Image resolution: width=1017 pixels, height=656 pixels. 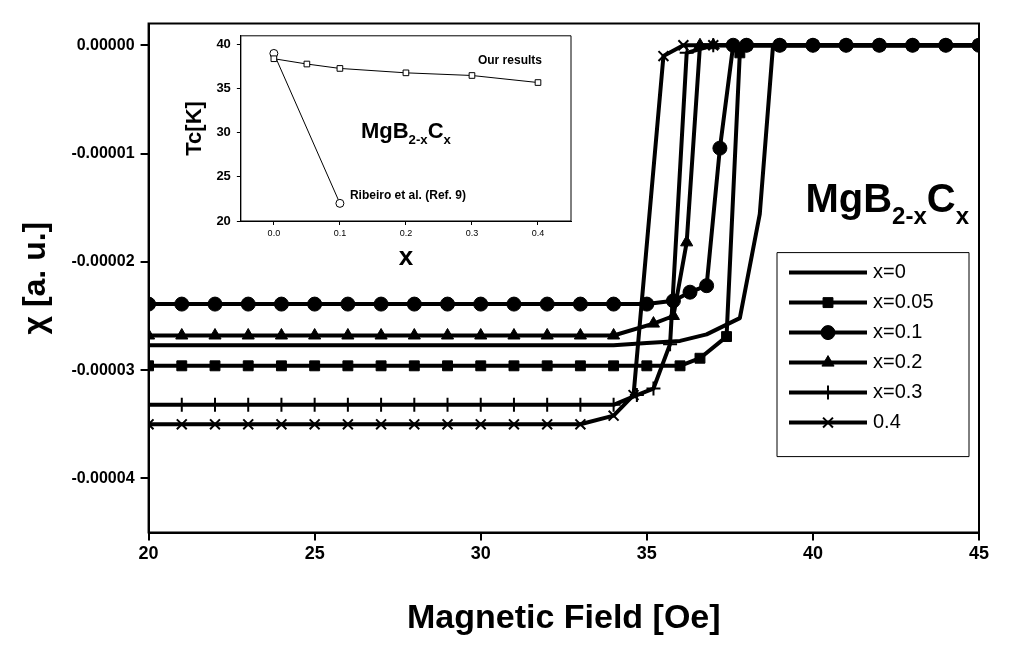 What do you see at coordinates (194, 128) in the screenshot?
I see `y-axis-title: Tc[K]` at bounding box center [194, 128].